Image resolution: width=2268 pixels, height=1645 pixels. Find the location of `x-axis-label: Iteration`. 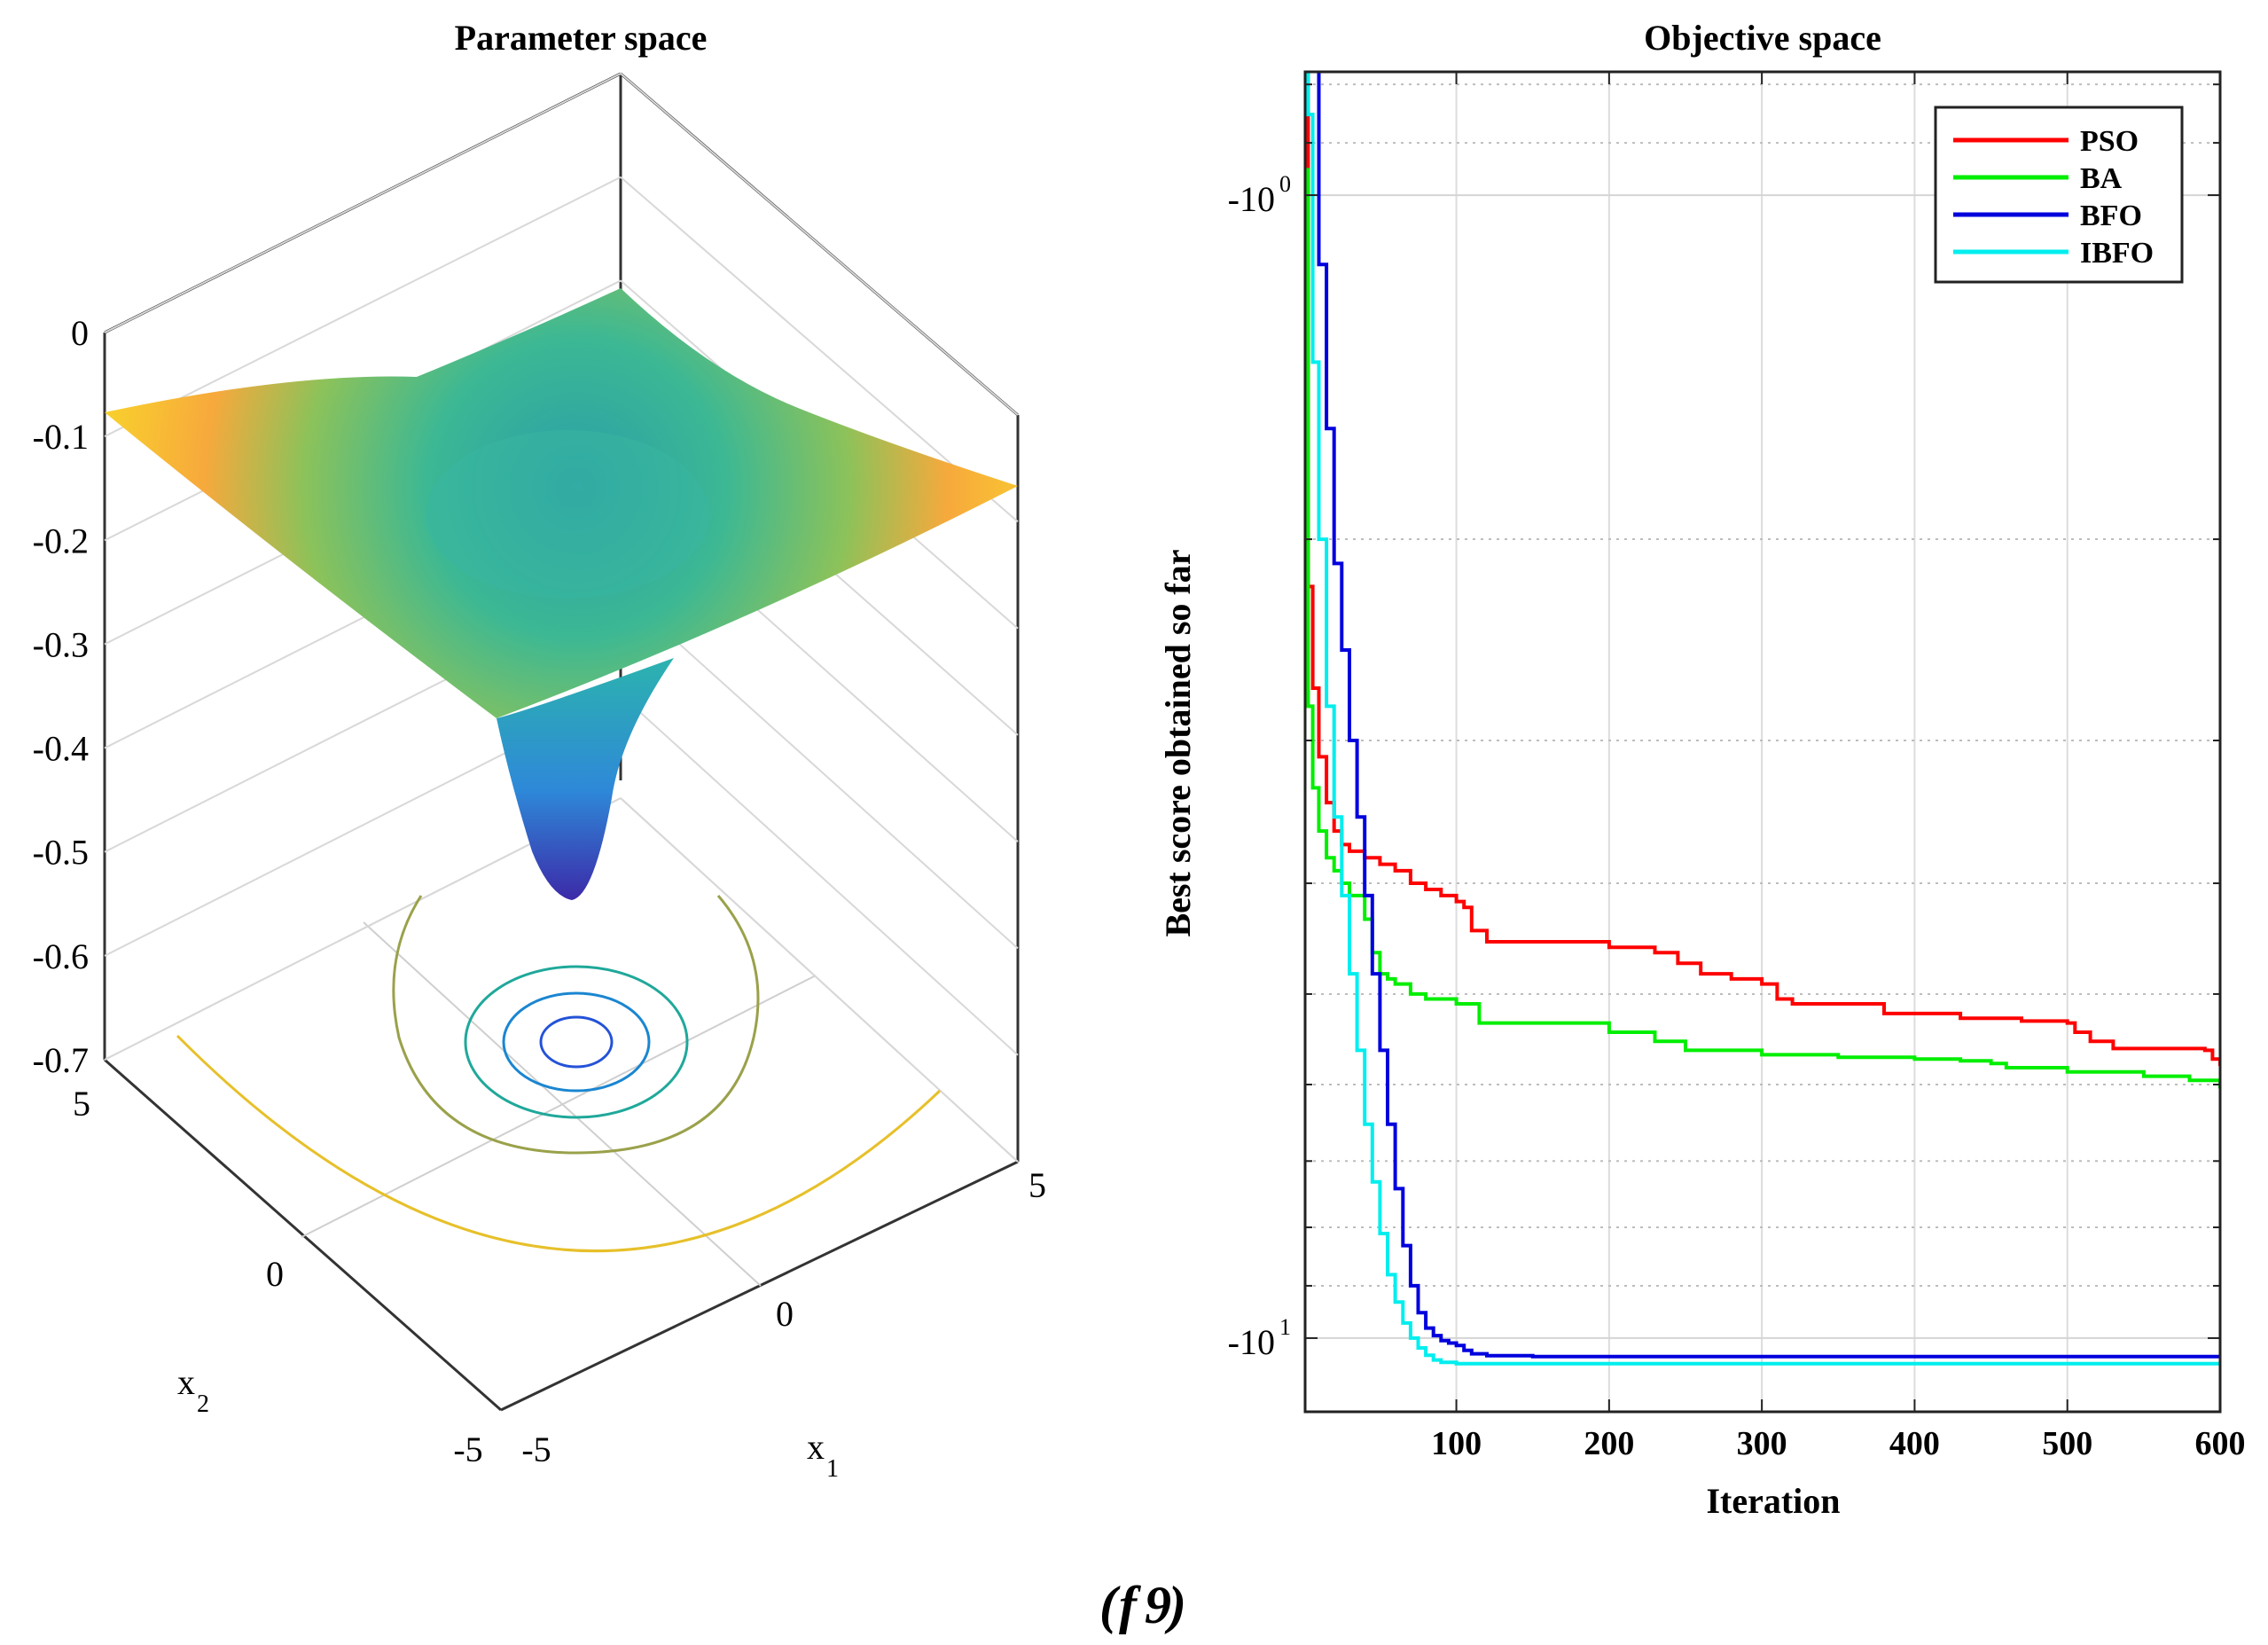

x-axis-label: Iteration is located at coordinates (1773, 1501).